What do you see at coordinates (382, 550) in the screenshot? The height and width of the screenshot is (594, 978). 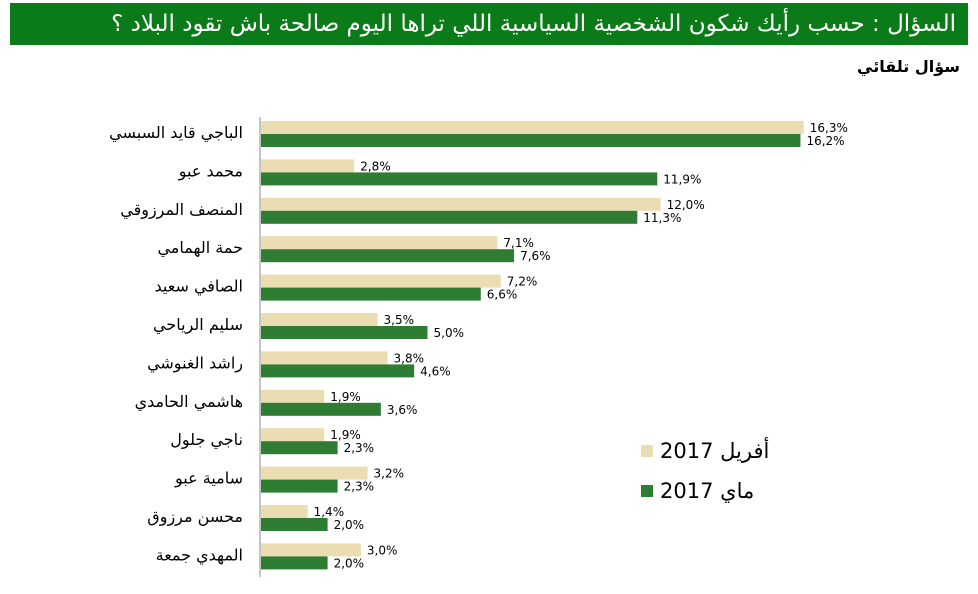 I see `data-label: 3,0%` at bounding box center [382, 550].